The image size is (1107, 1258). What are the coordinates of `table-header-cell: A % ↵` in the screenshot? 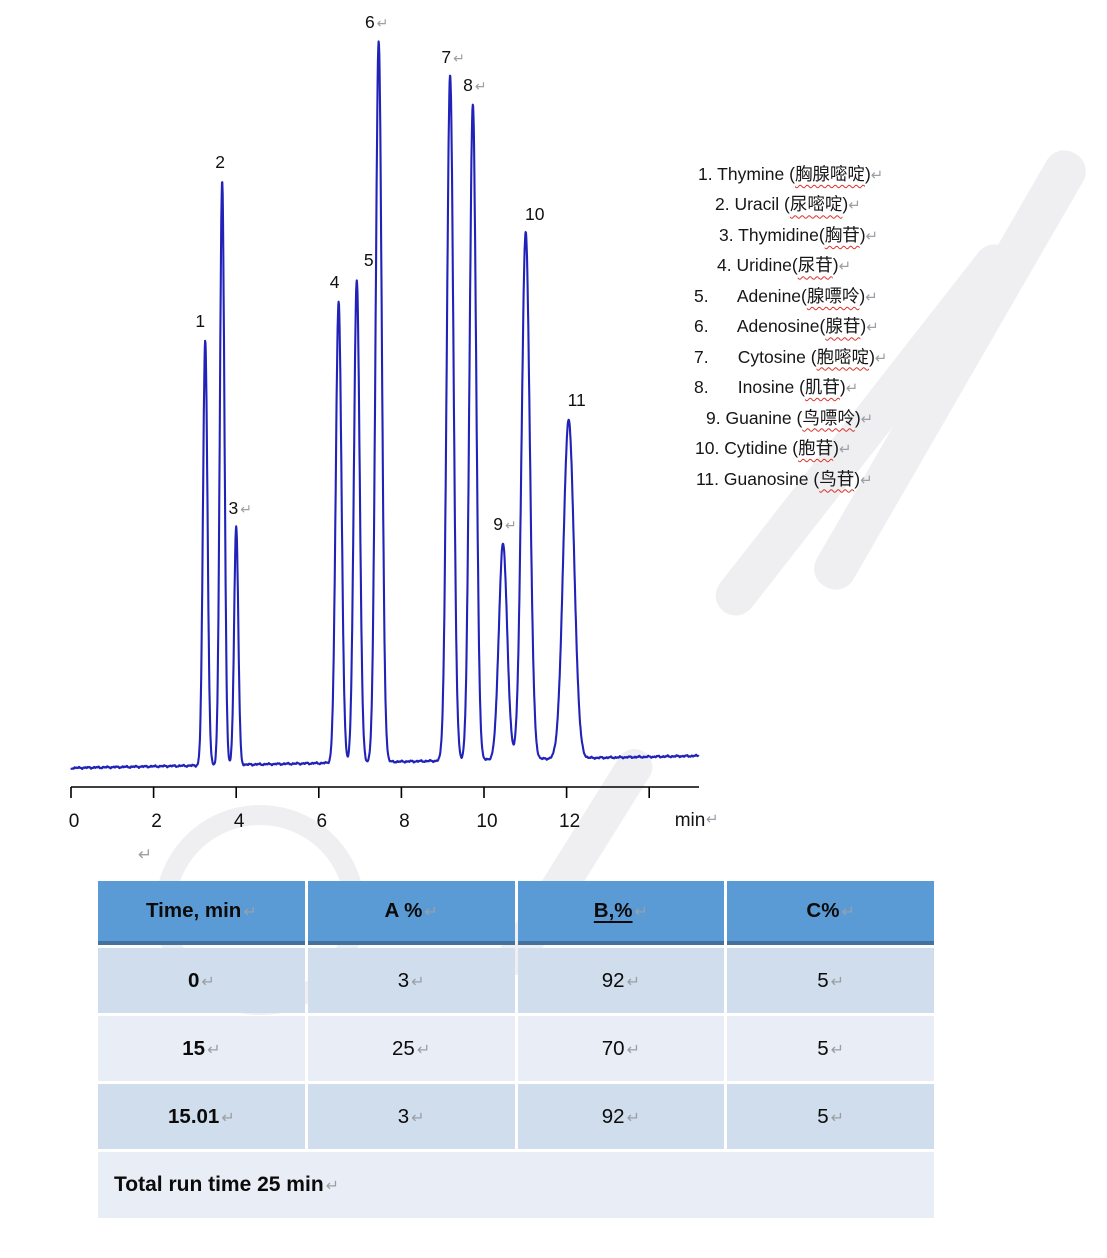 It's located at (411, 913).